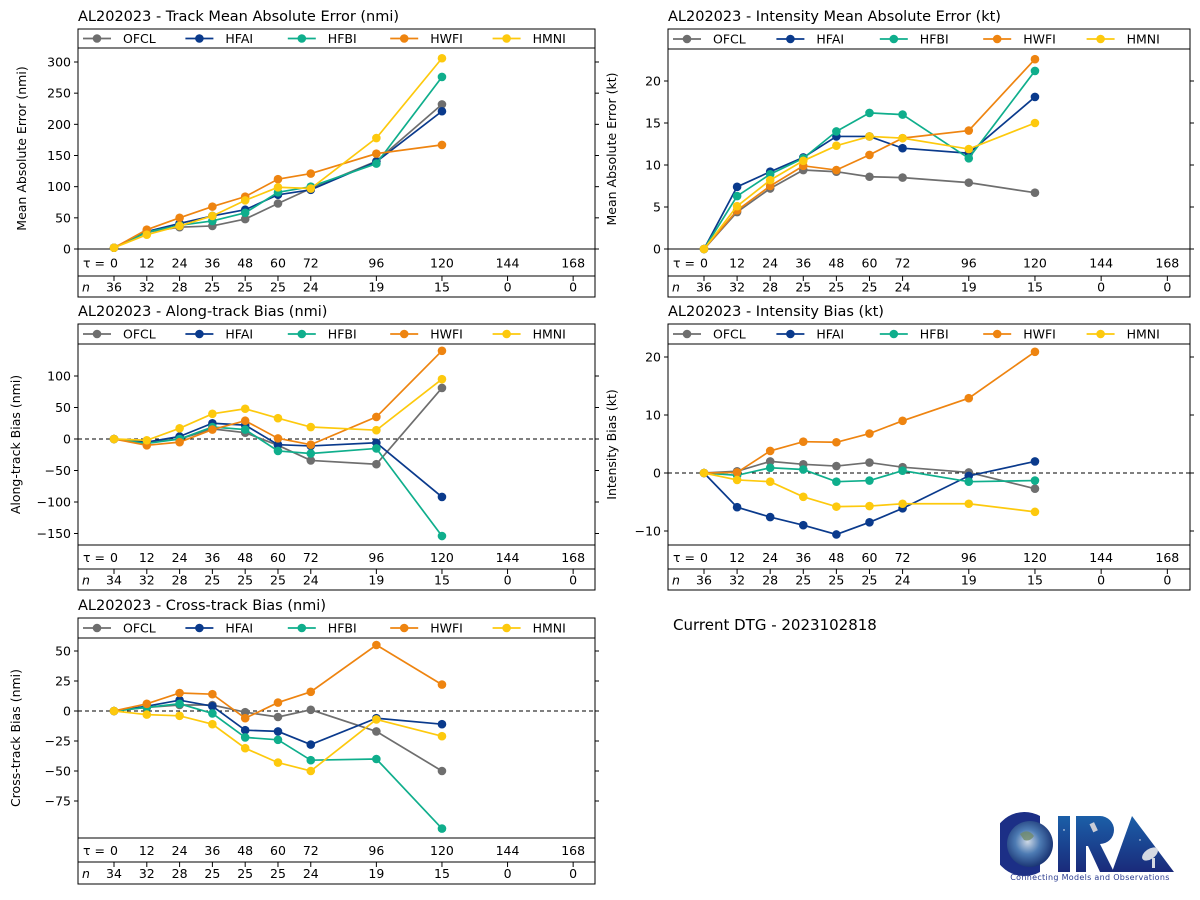 The width and height of the screenshot is (1200, 900). I want to click on y-tick-label: 250, so click(59, 93).